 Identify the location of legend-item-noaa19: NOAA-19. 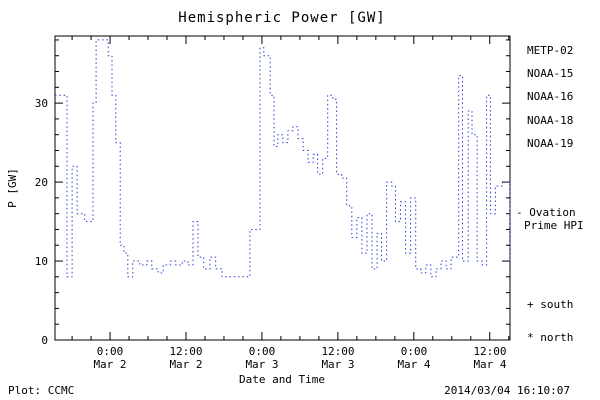
(550, 143).